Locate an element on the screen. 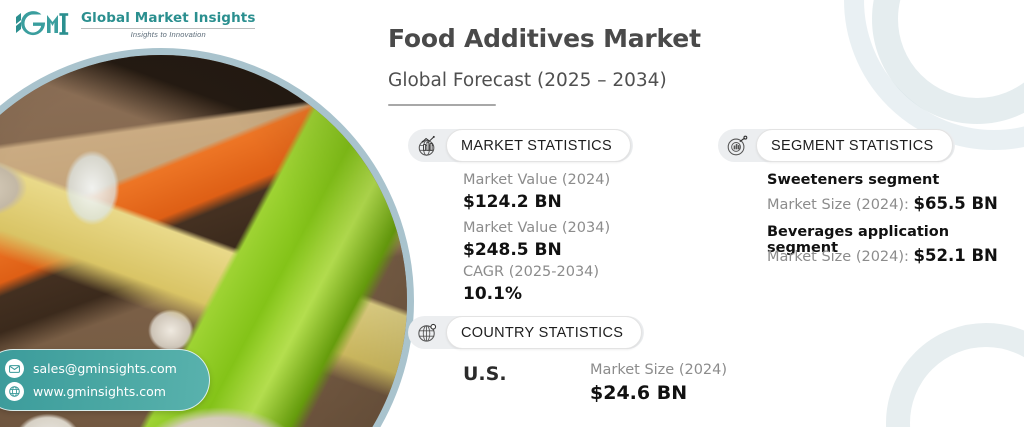 The width and height of the screenshot is (1024, 427). country-statistics-label: COUNTRY STATISTICS is located at coordinates (544, 332).